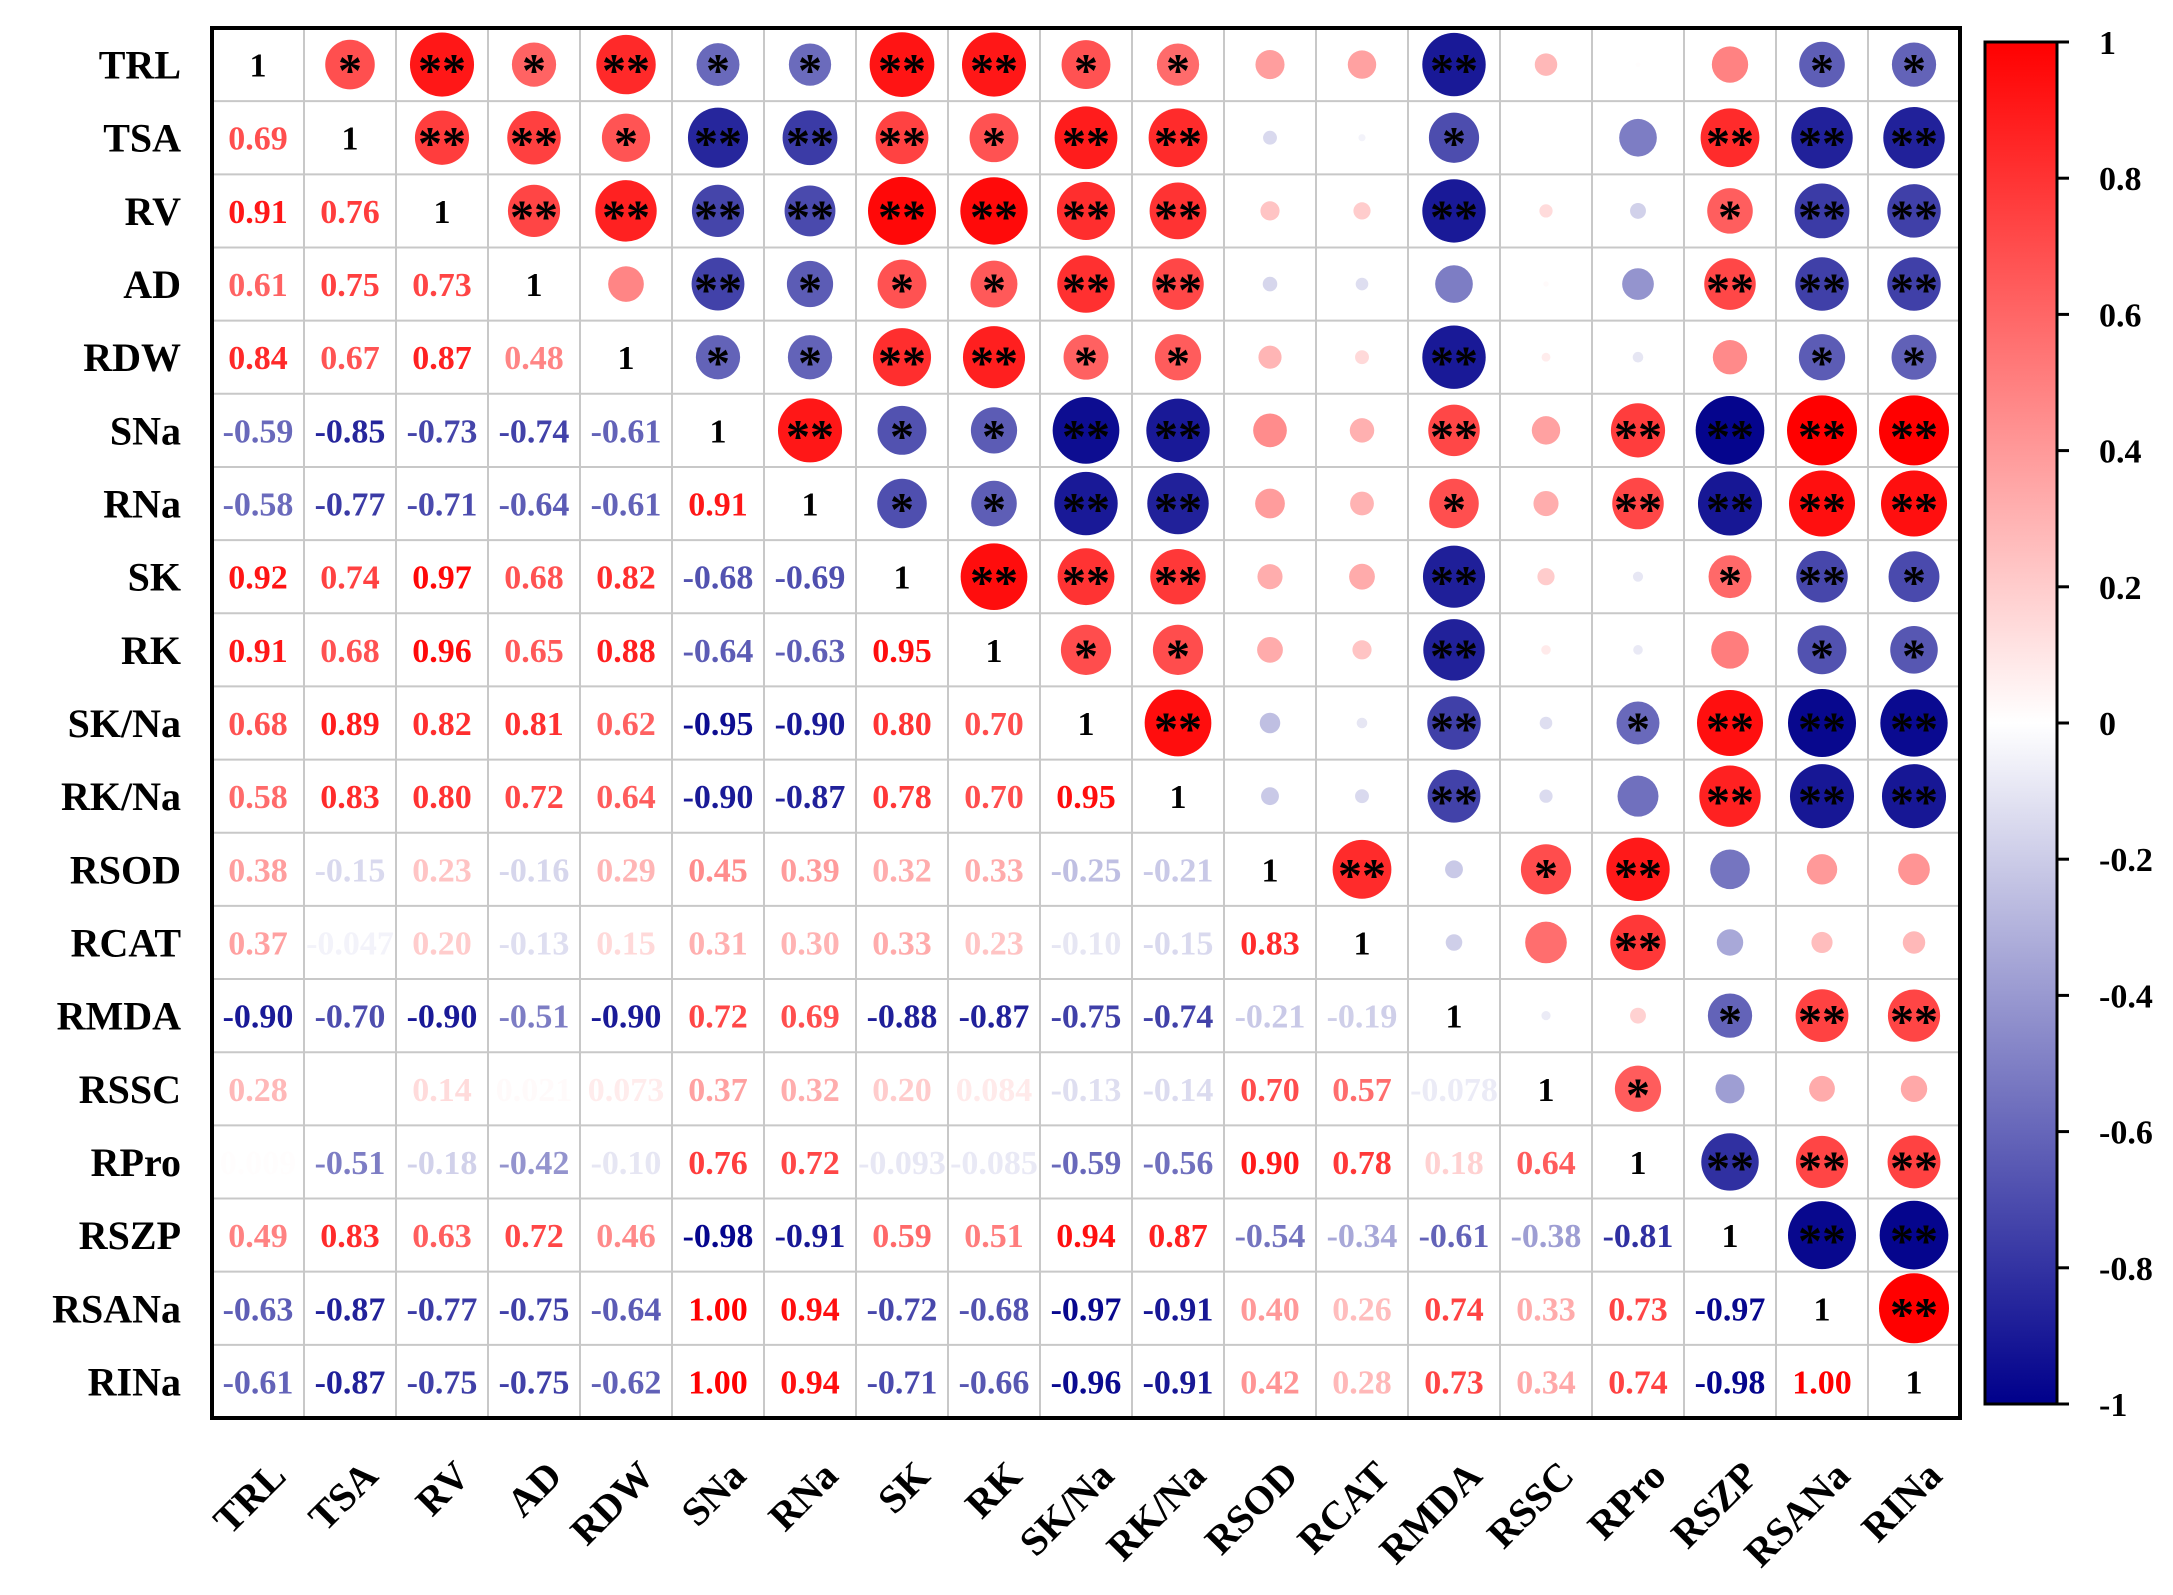 The width and height of the screenshot is (2173, 1595). What do you see at coordinates (994, 1309) in the screenshot?
I see `correlation-value: -0.68` at bounding box center [994, 1309].